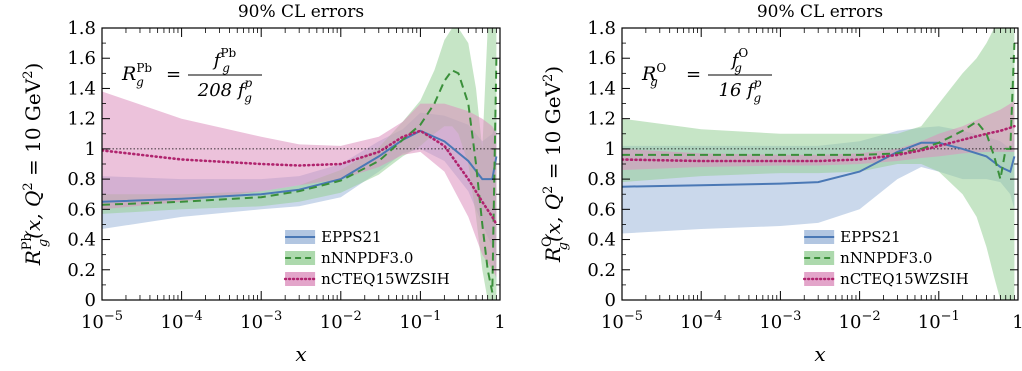 Image resolution: width=1022 pixels, height=371 pixels. What do you see at coordinates (555, 164) in the screenshot?
I see `y-axis-label: ROg(x, Q2 = 10 GeV2)` at bounding box center [555, 164].